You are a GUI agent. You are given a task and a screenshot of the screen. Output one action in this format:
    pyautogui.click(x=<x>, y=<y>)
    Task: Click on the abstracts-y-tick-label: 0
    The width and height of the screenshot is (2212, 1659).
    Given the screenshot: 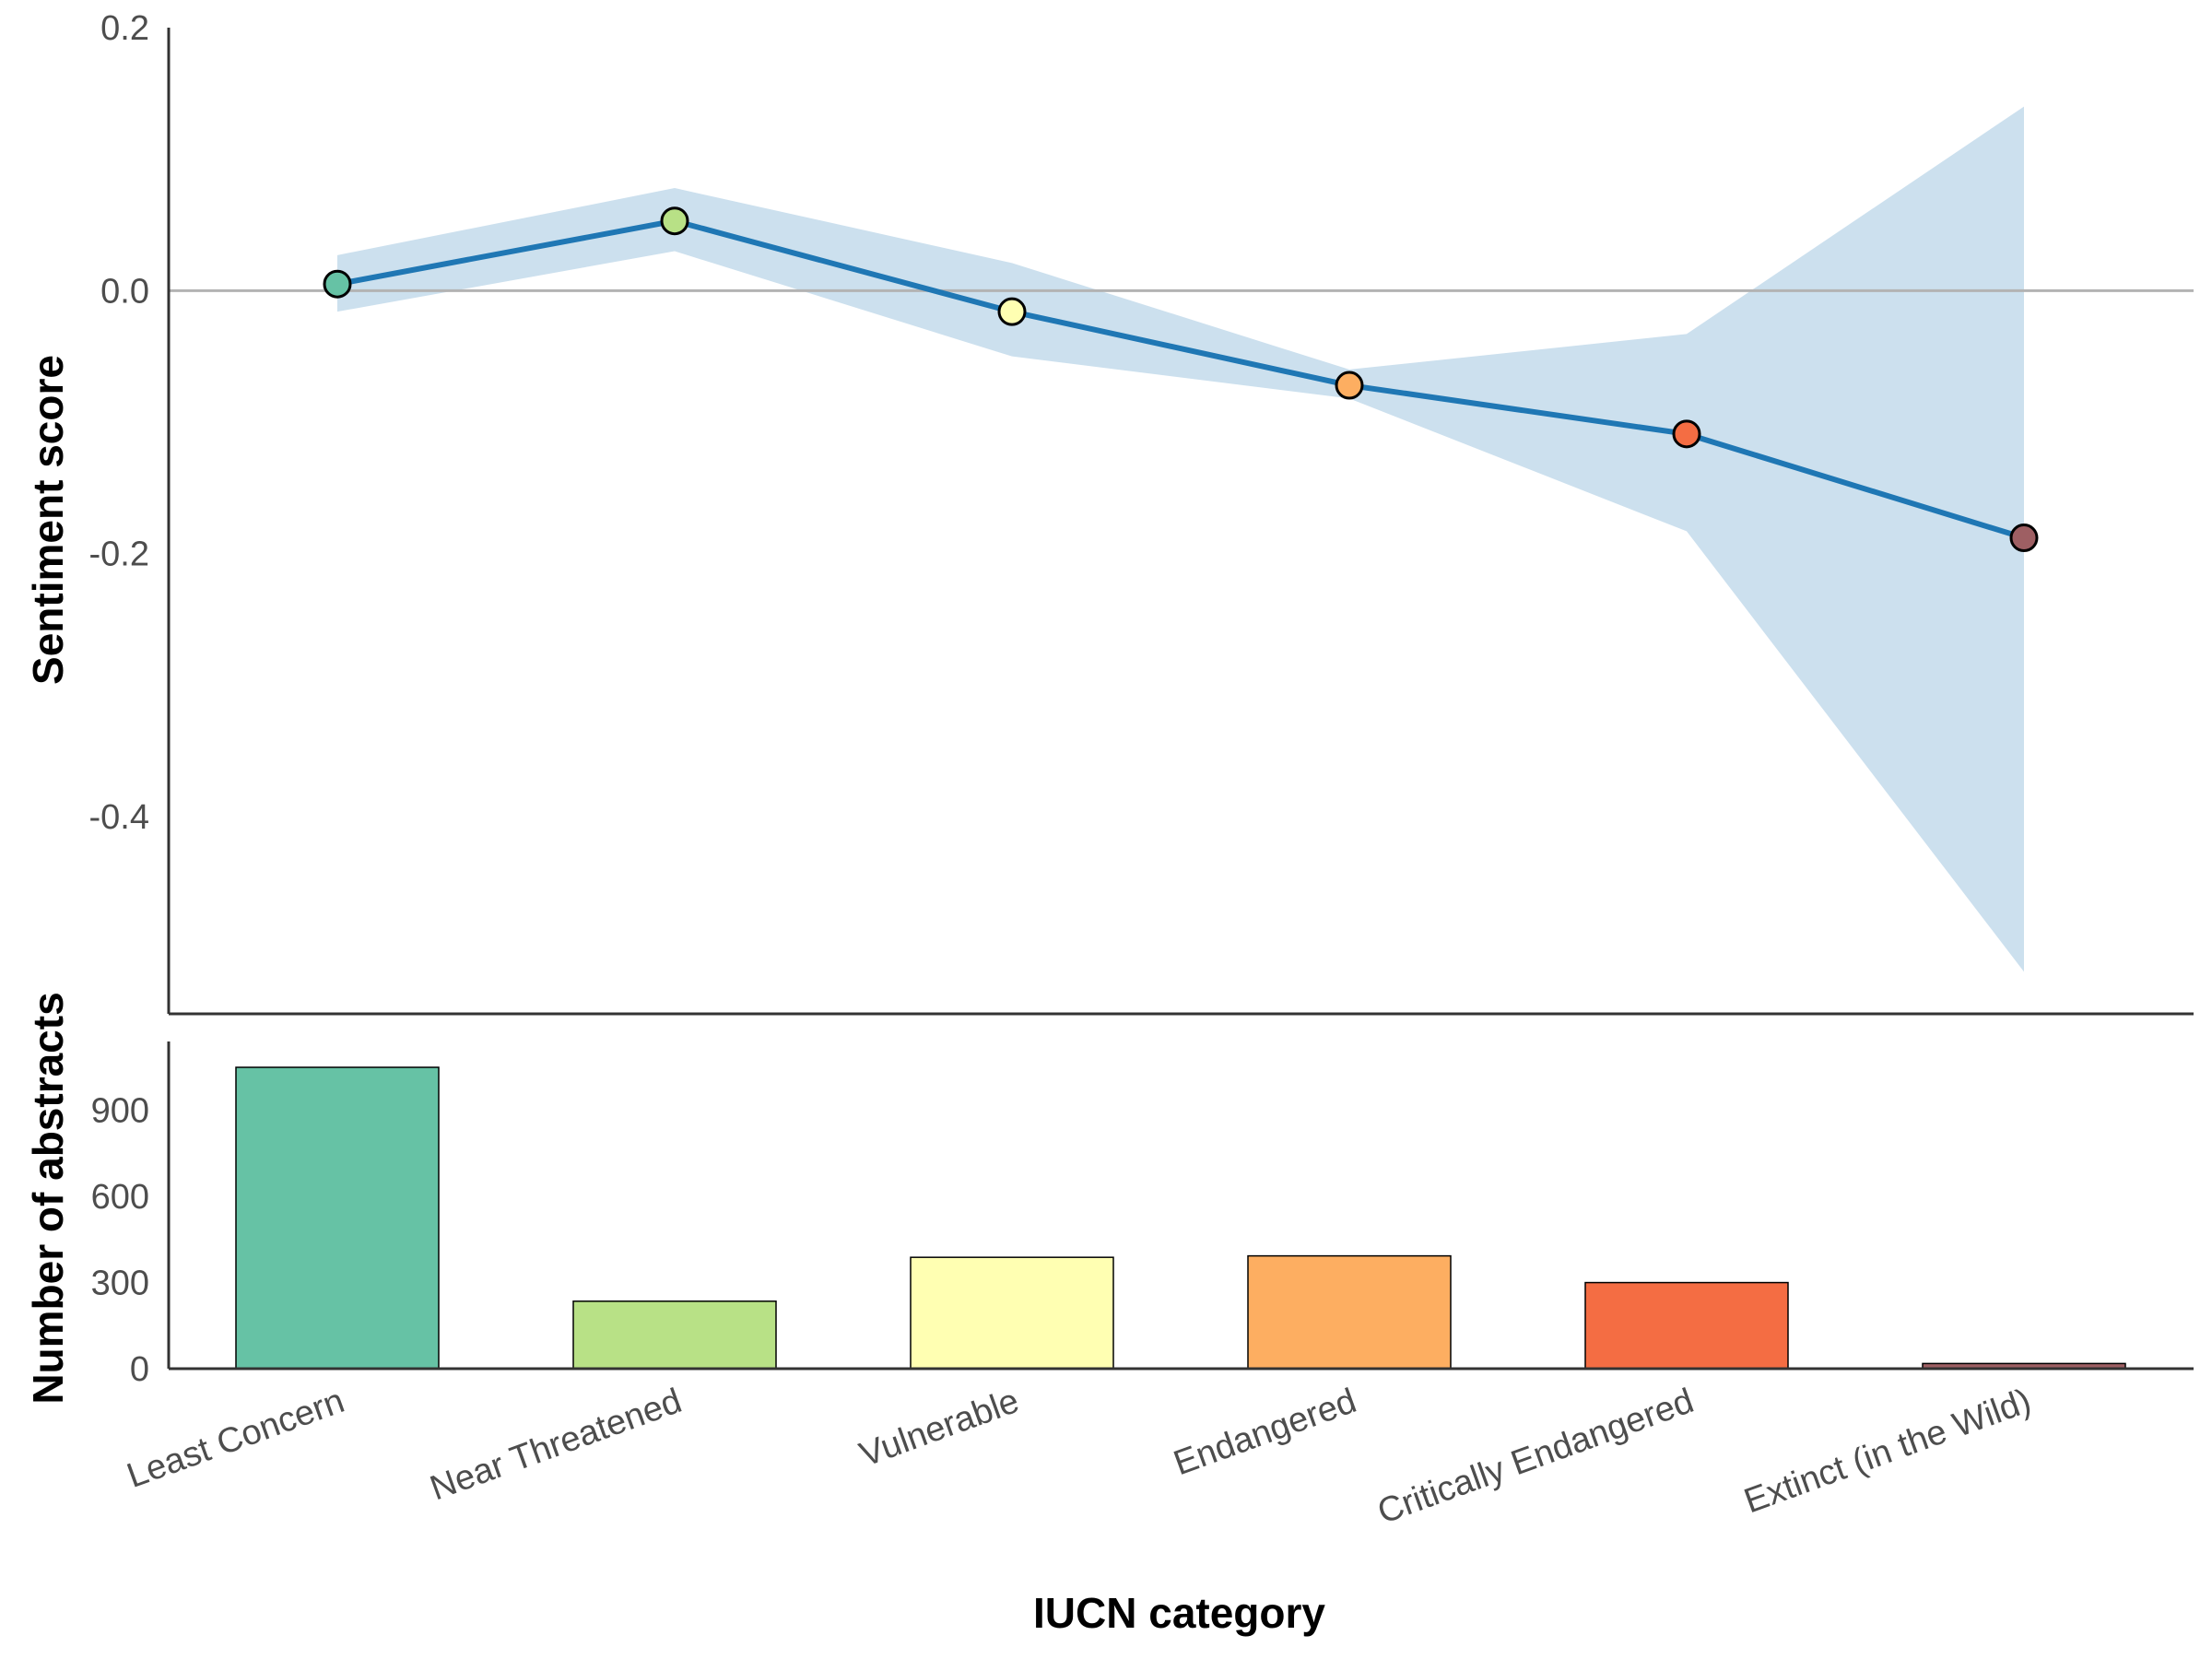 What is the action you would take?
    pyautogui.click(x=139, y=1369)
    